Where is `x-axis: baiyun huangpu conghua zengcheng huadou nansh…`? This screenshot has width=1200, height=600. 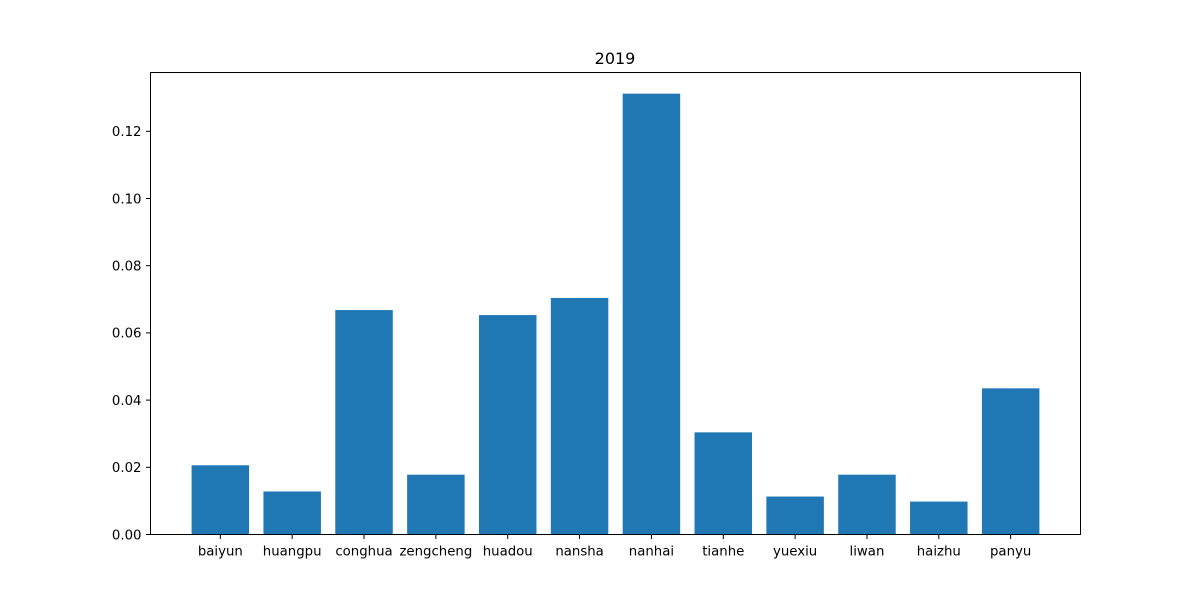 x-axis: baiyun huangpu conghua zengcheng huadou nansh… is located at coordinates (614, 547).